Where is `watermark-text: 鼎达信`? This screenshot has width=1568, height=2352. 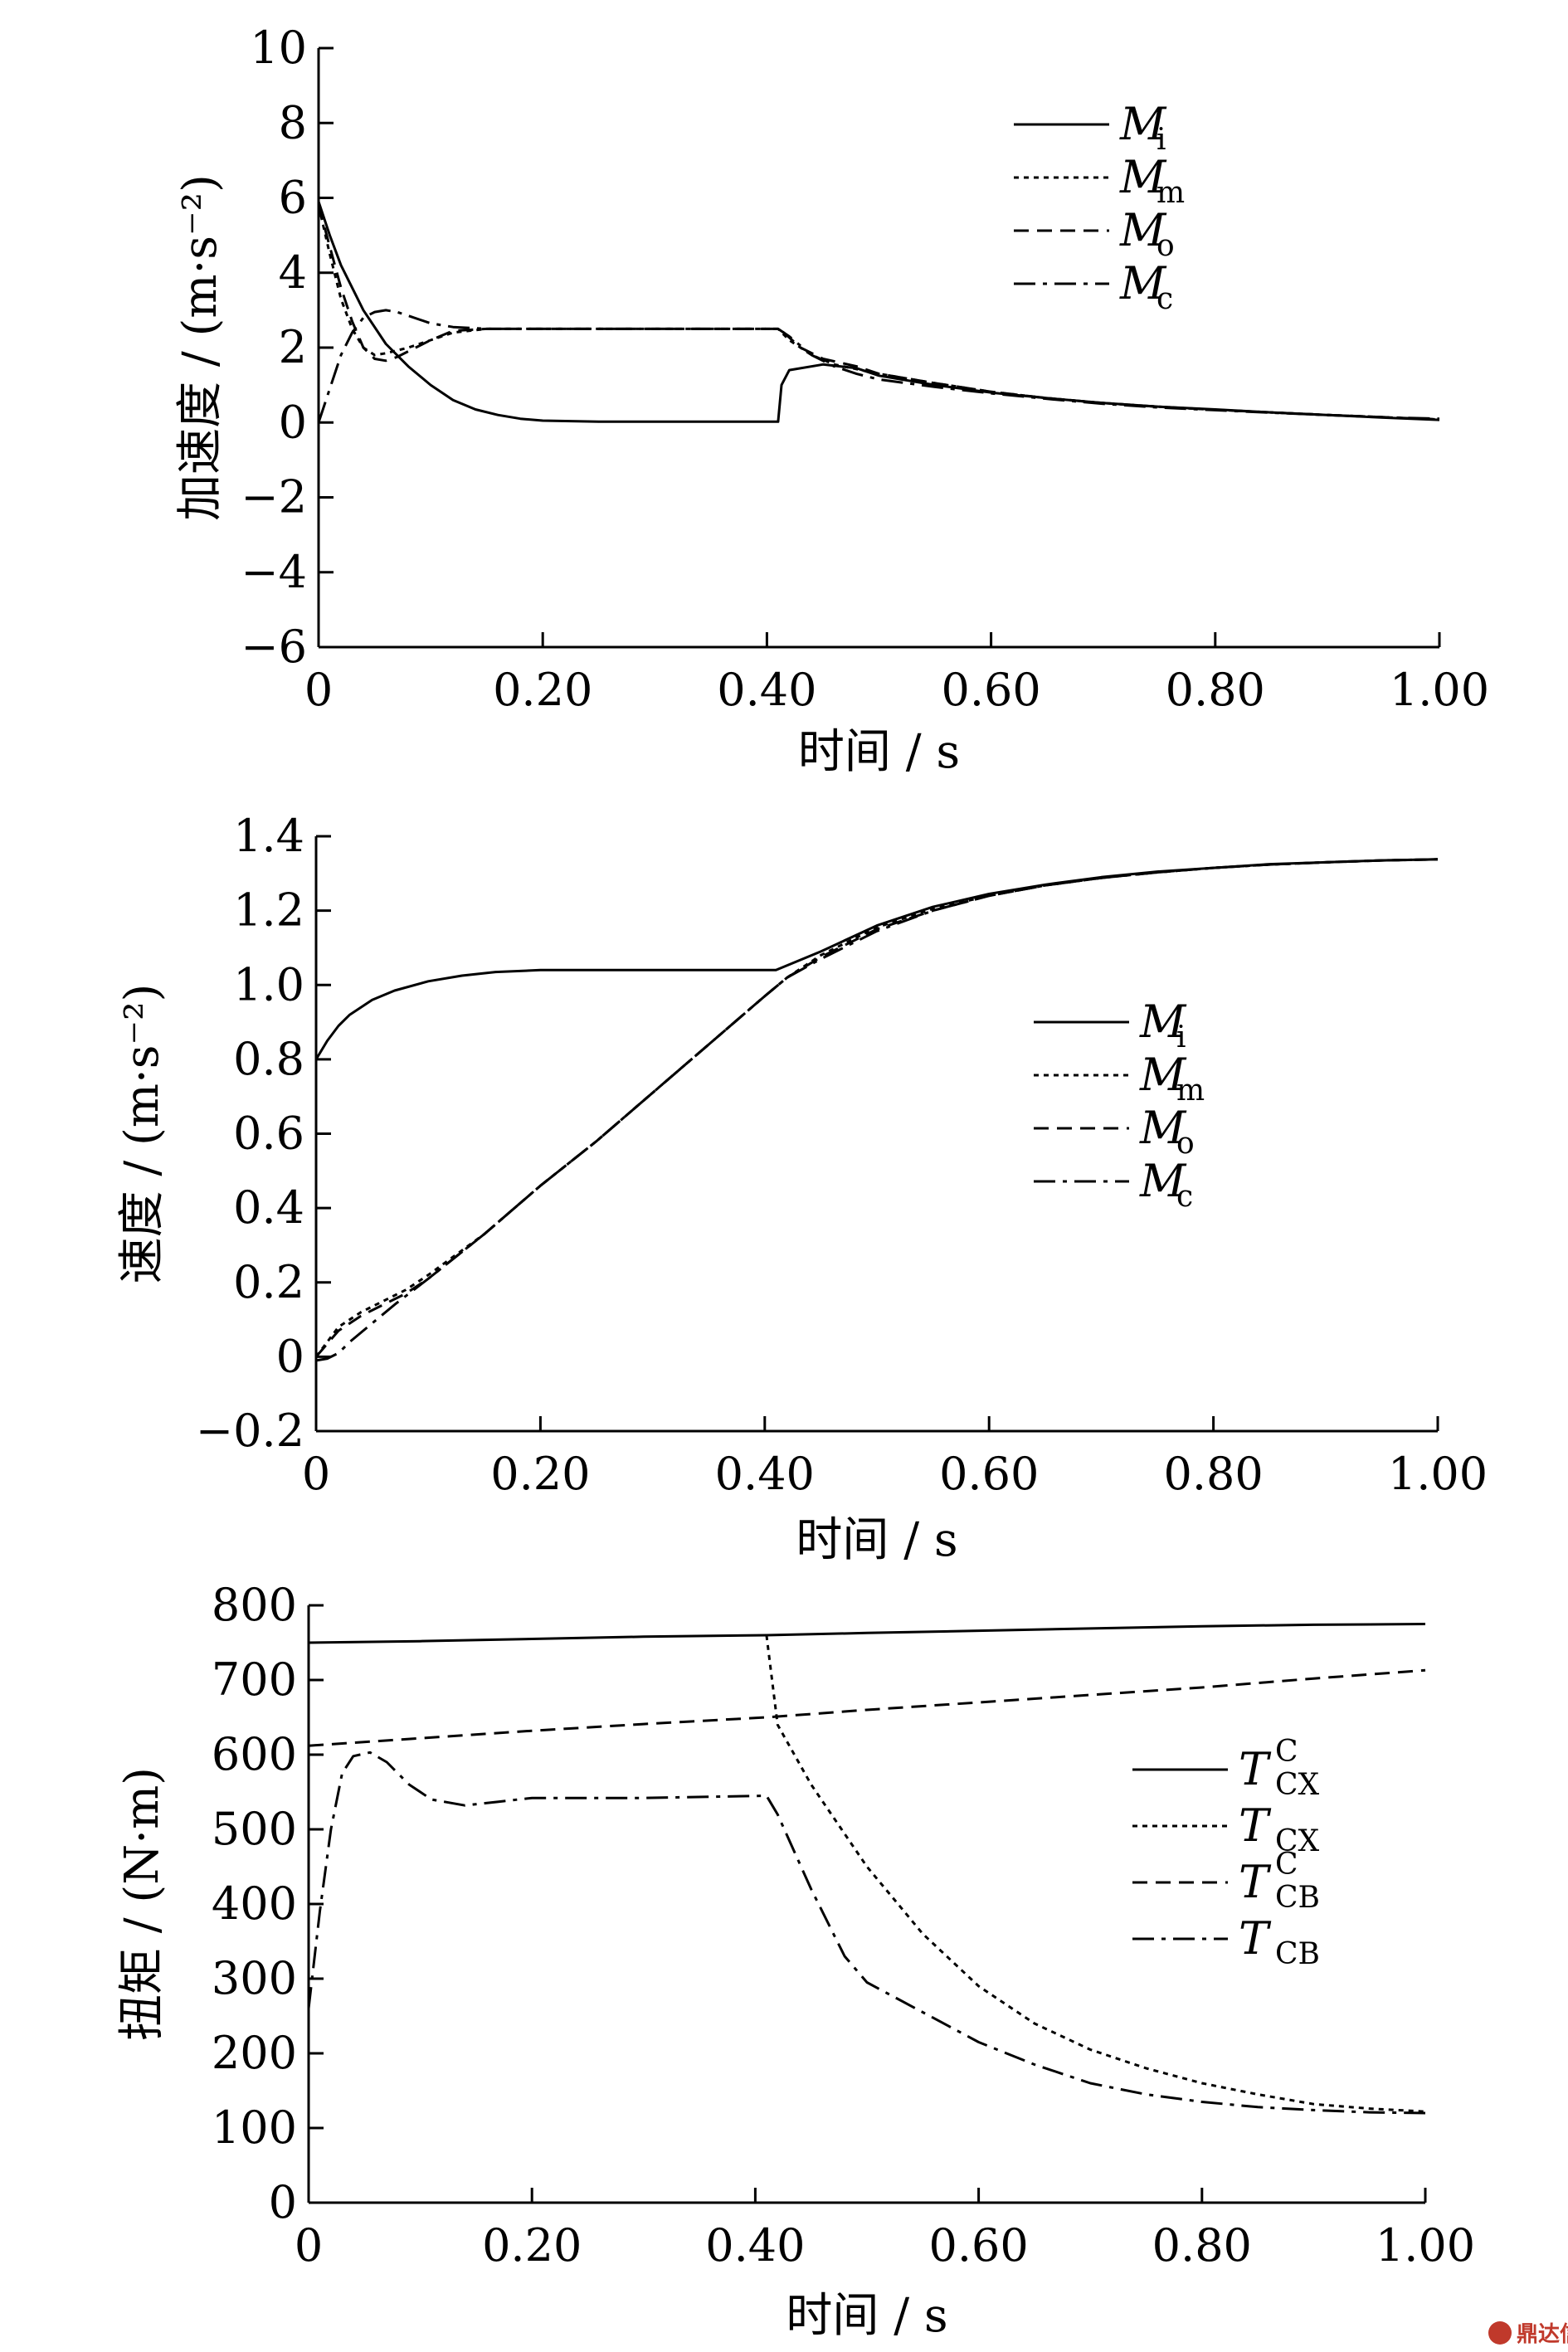 watermark-text: 鼎达信 is located at coordinates (1542, 2334).